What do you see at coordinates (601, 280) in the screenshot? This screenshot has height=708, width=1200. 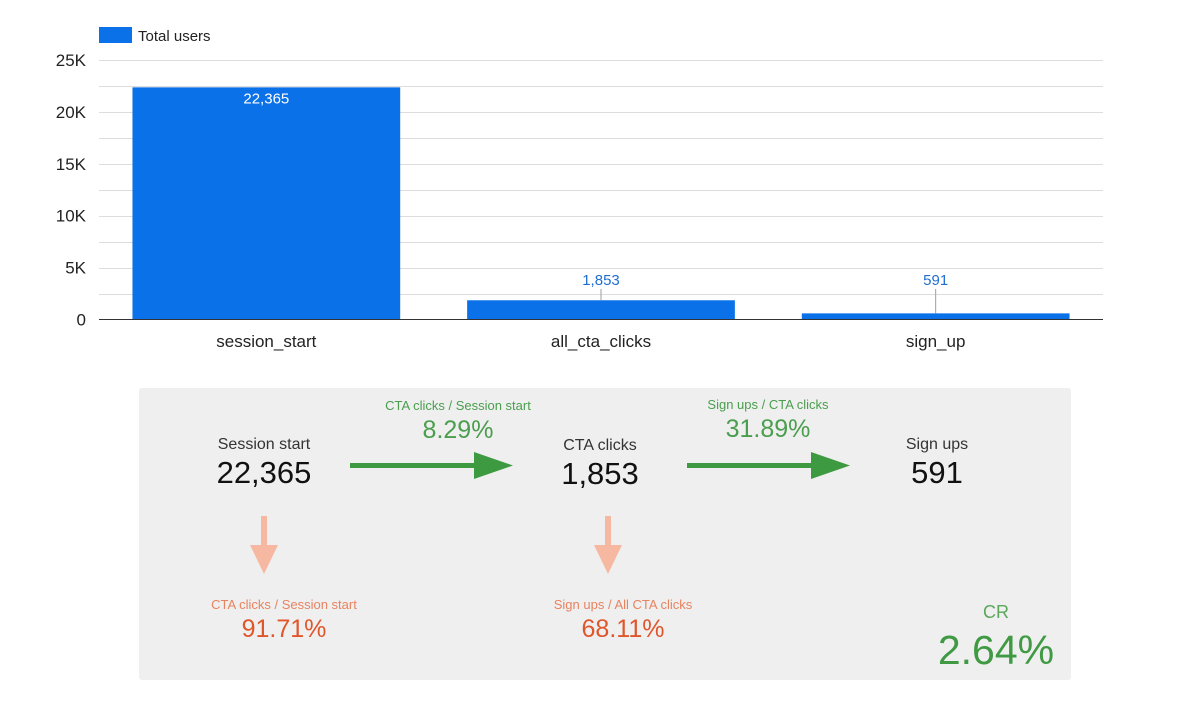 I see `bar-value-label: 1,853` at bounding box center [601, 280].